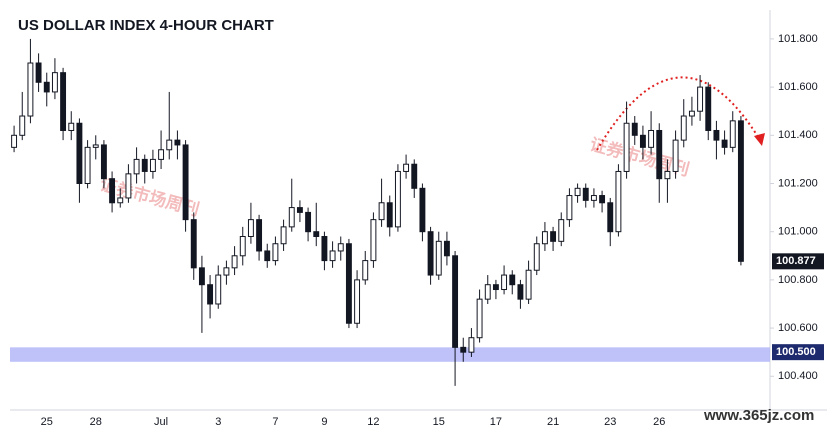 The image size is (827, 431). Describe the element at coordinates (759, 139) in the screenshot. I see `arc-arrowhead` at that location.